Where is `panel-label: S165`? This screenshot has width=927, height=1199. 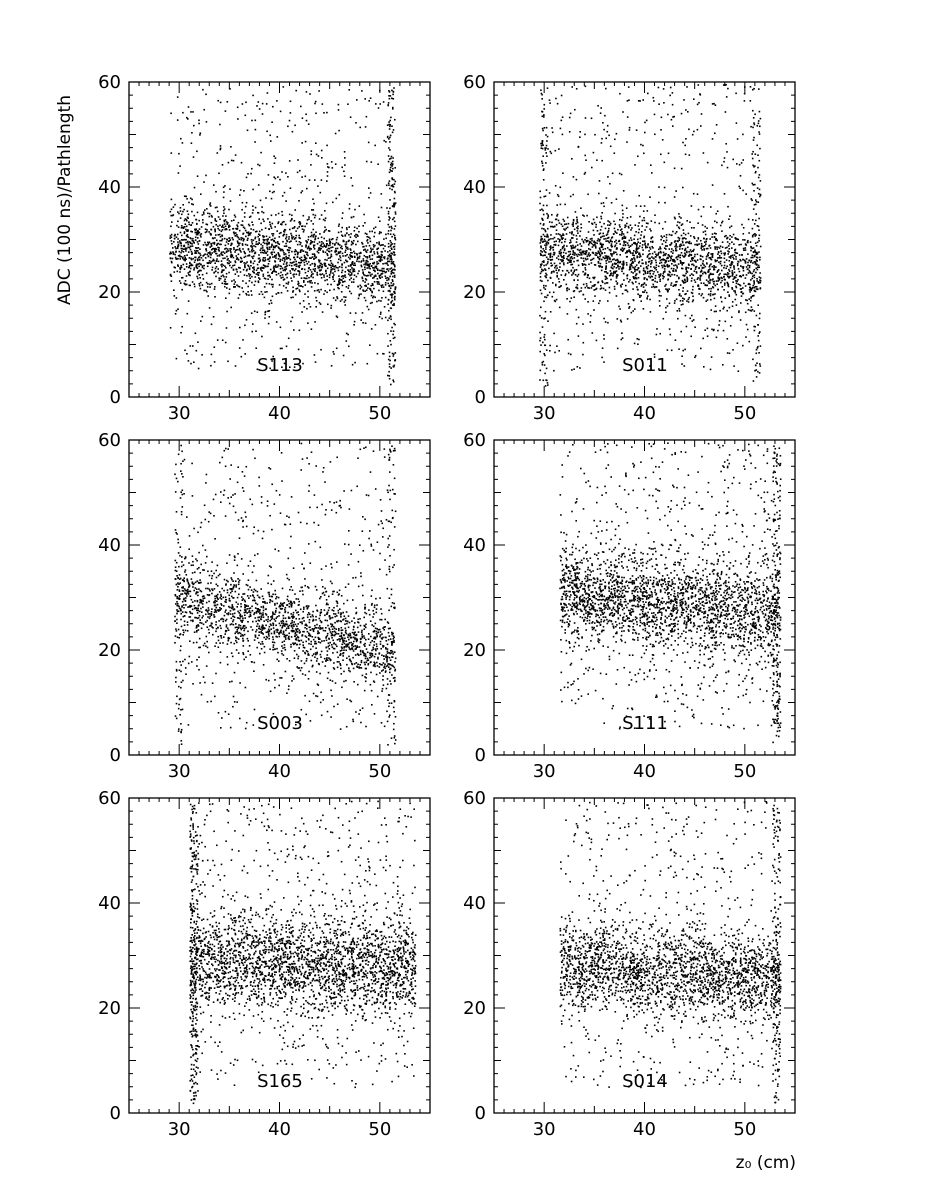 panel-label: S165 is located at coordinates (280, 1081).